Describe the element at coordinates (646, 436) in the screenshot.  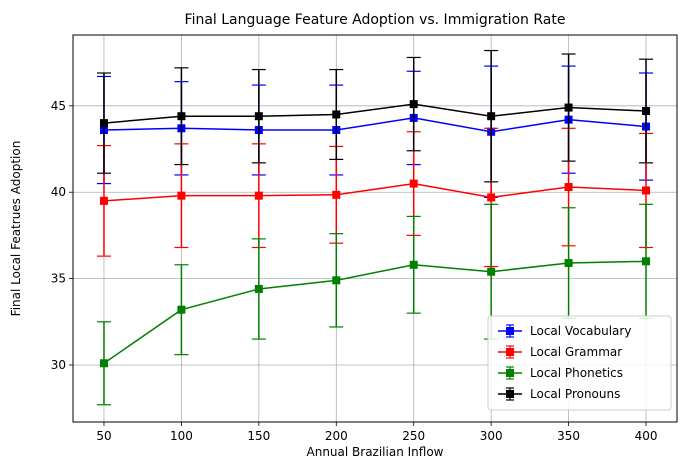
I see `x-tick-label: 400` at that location.